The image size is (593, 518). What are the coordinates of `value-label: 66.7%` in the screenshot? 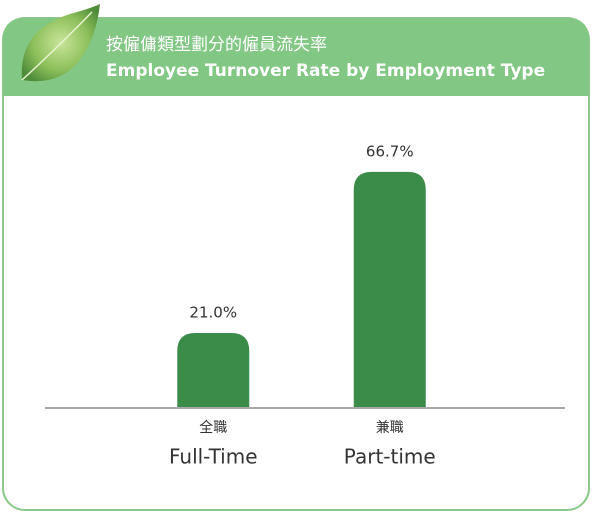 It's located at (390, 151).